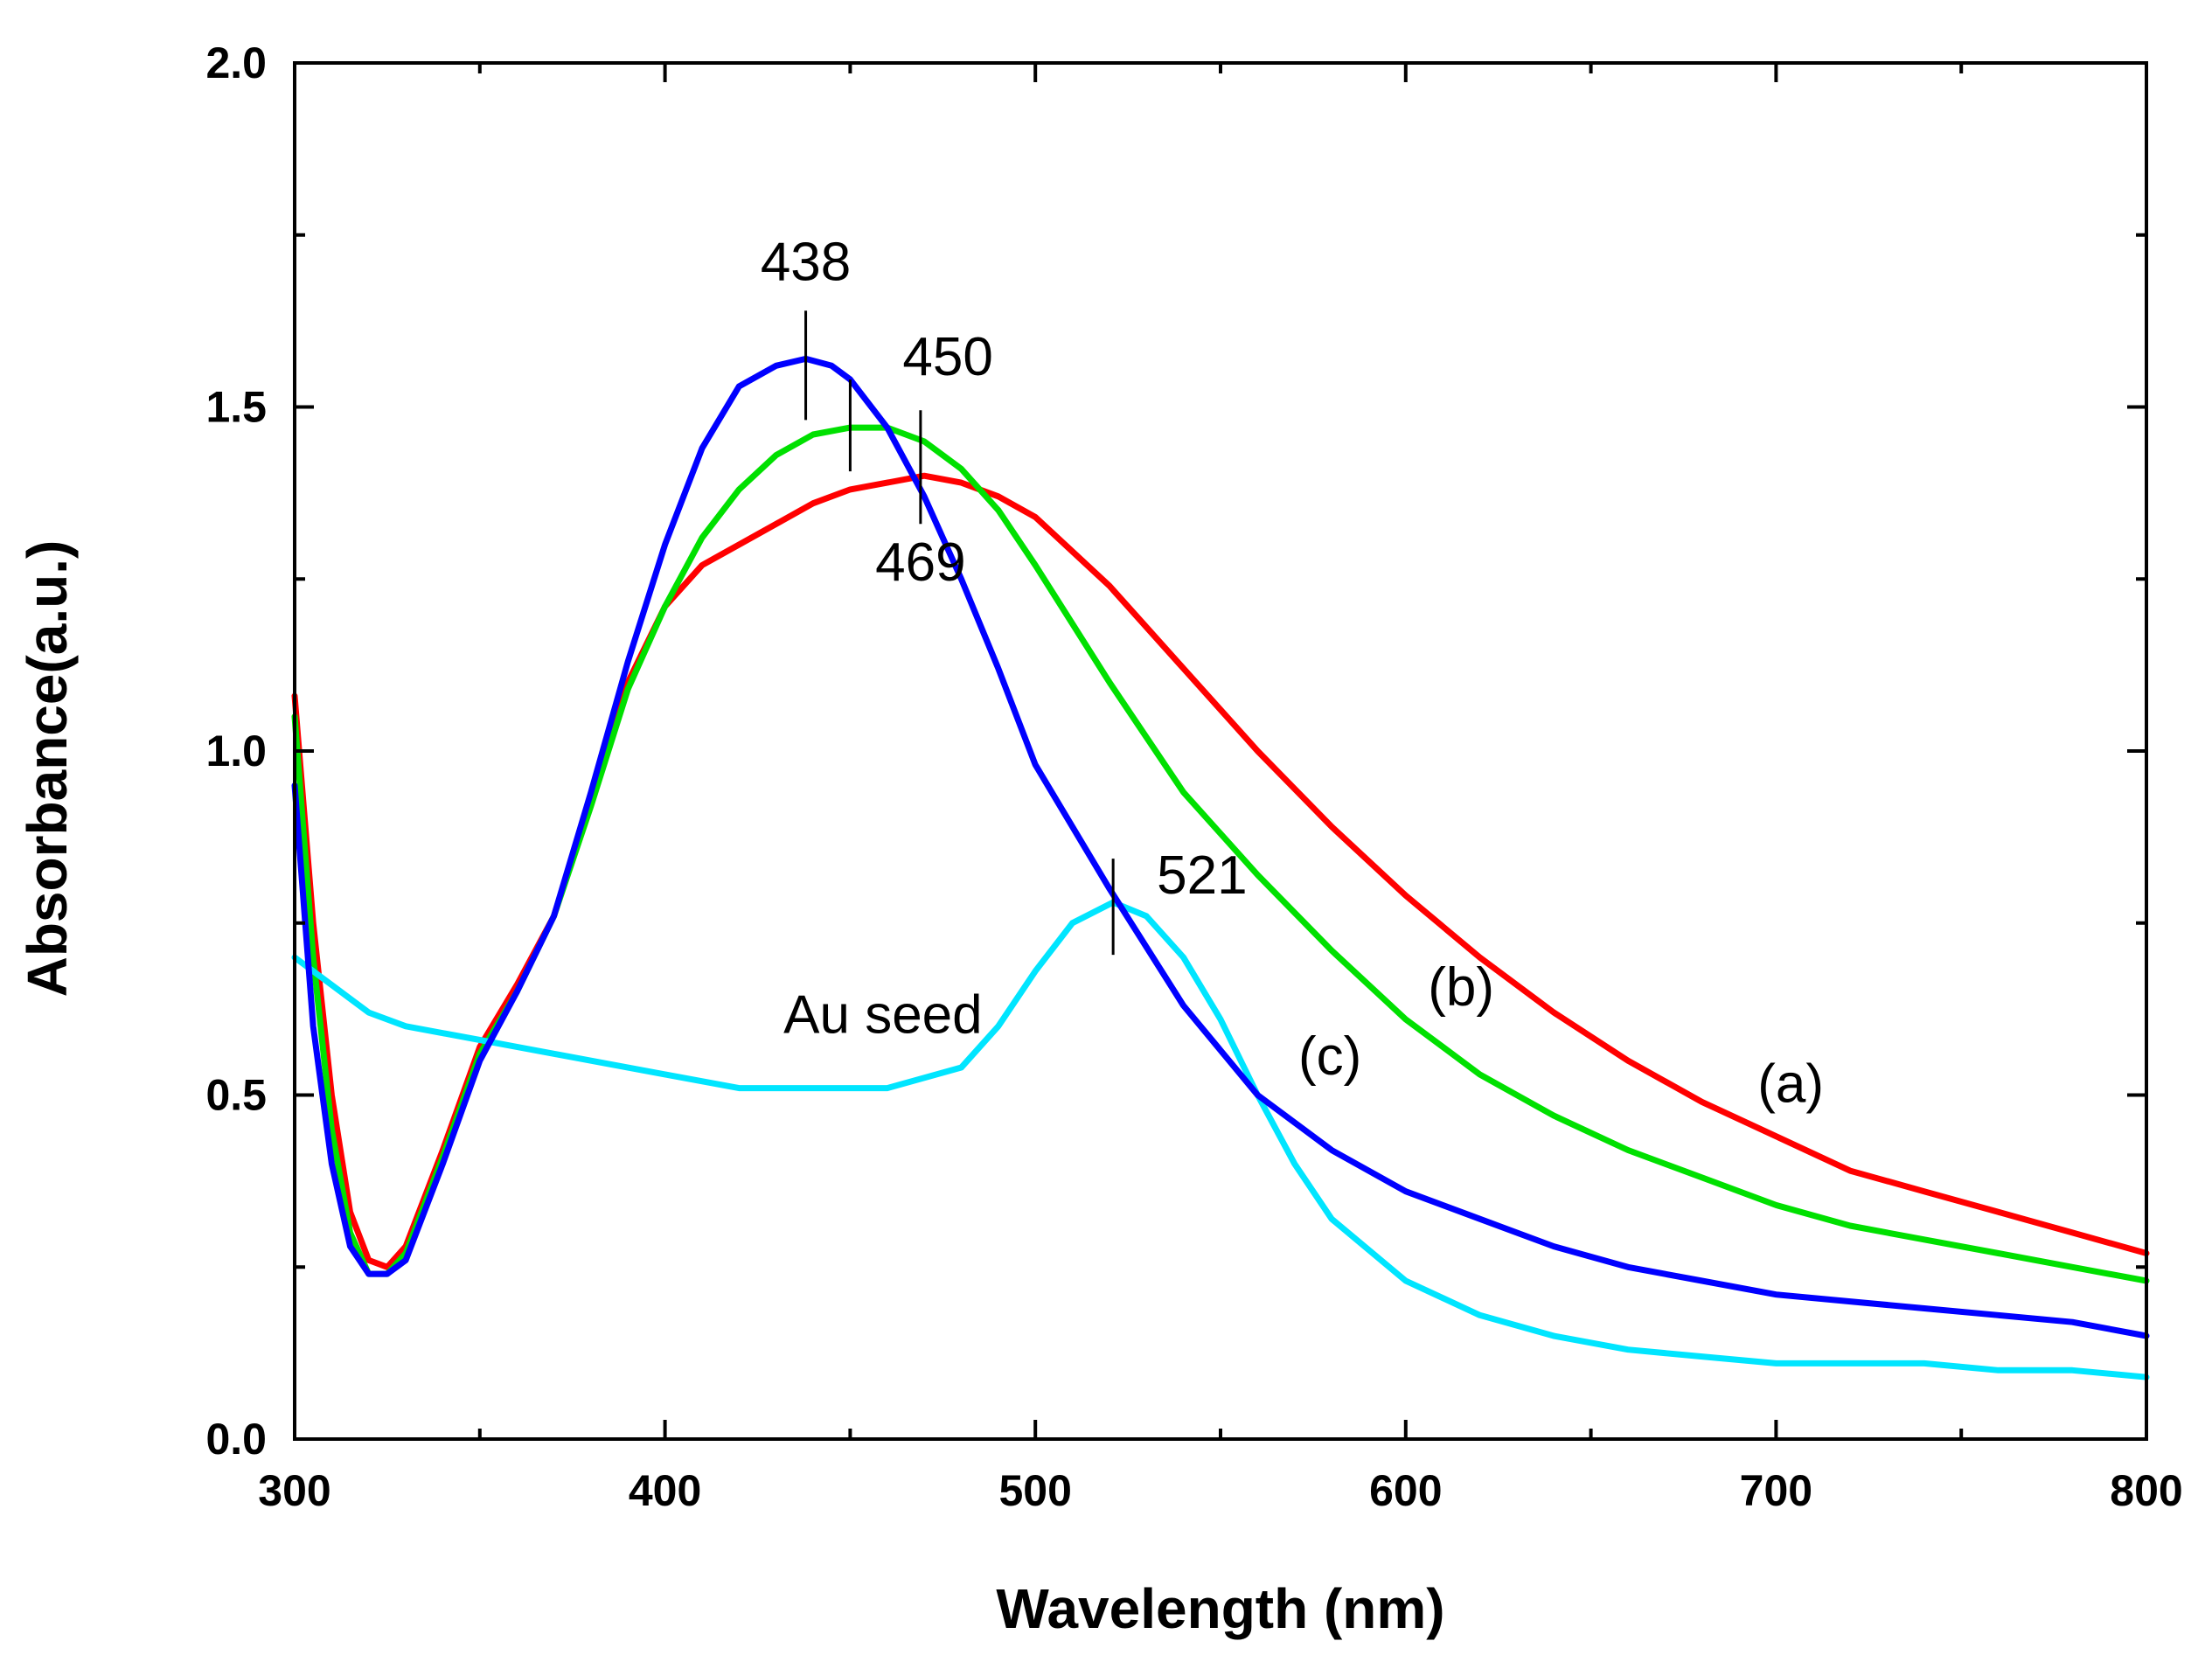  Describe the element at coordinates (47, 769) in the screenshot. I see `y-axis-title: Absorbance(a.u.)` at that location.